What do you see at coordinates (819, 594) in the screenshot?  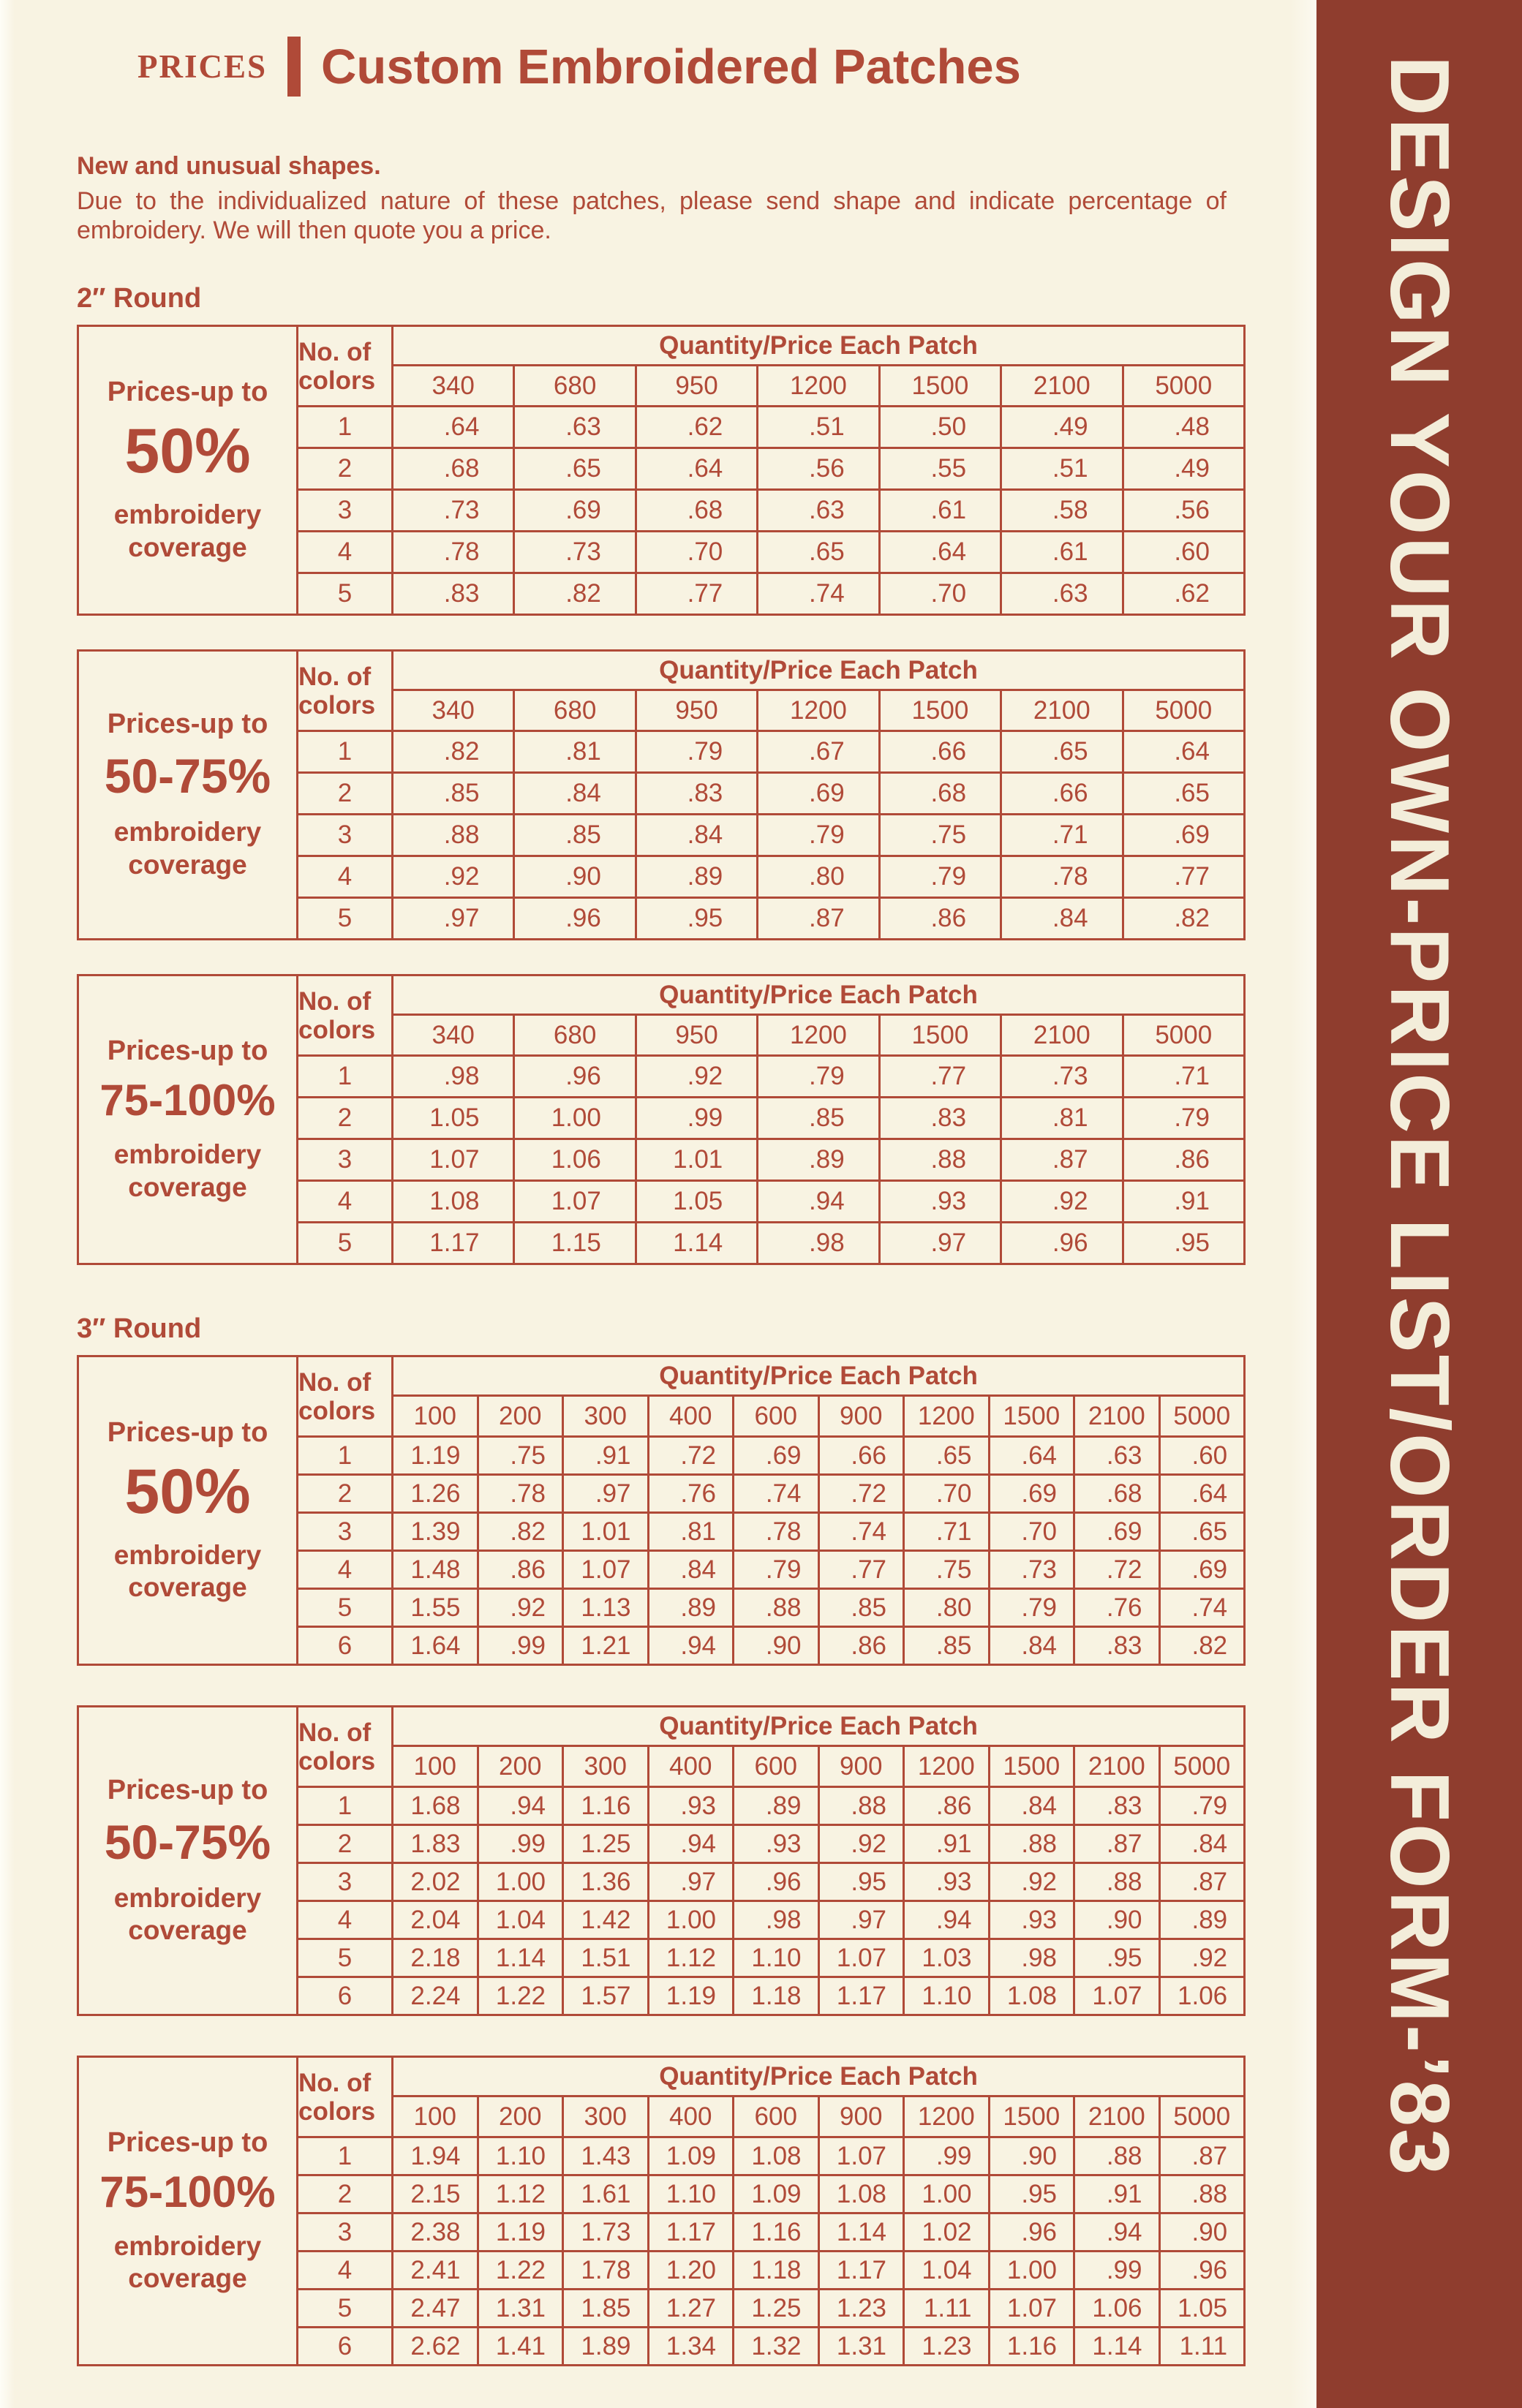 I see `price-cell: .74` at bounding box center [819, 594].